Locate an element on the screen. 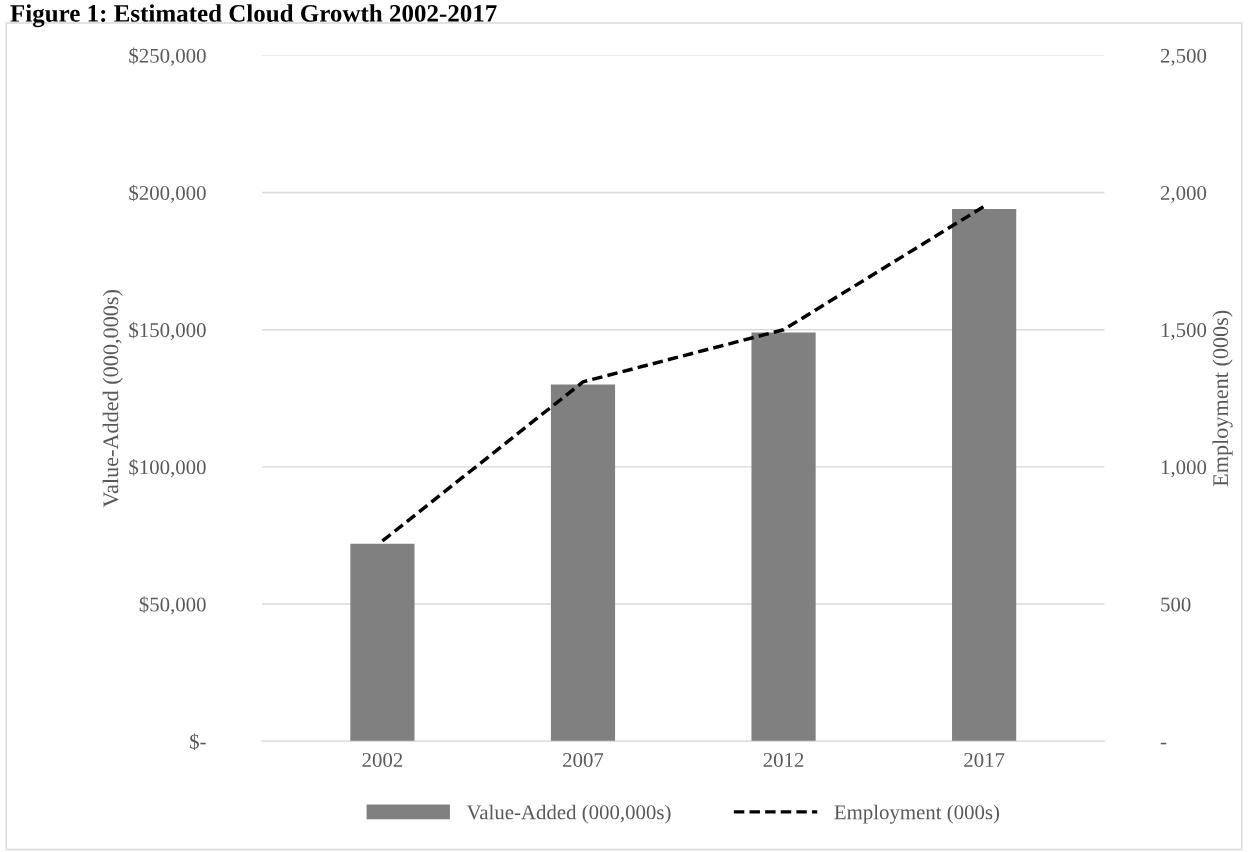 The height and width of the screenshot is (852, 1248). y-tick-label: $150,000 is located at coordinates (167, 331).